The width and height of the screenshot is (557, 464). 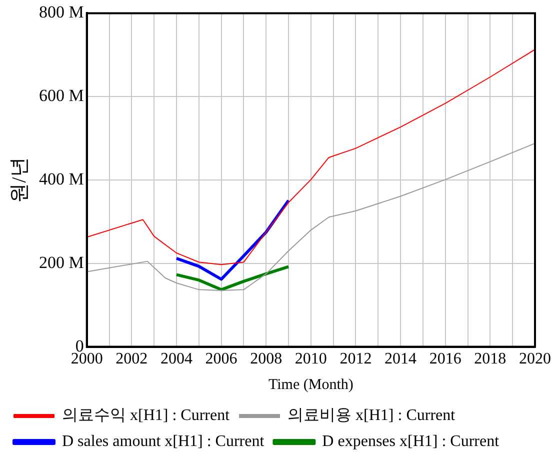 What do you see at coordinates (86, 359) in the screenshot?
I see `x-tick-label: 2000` at bounding box center [86, 359].